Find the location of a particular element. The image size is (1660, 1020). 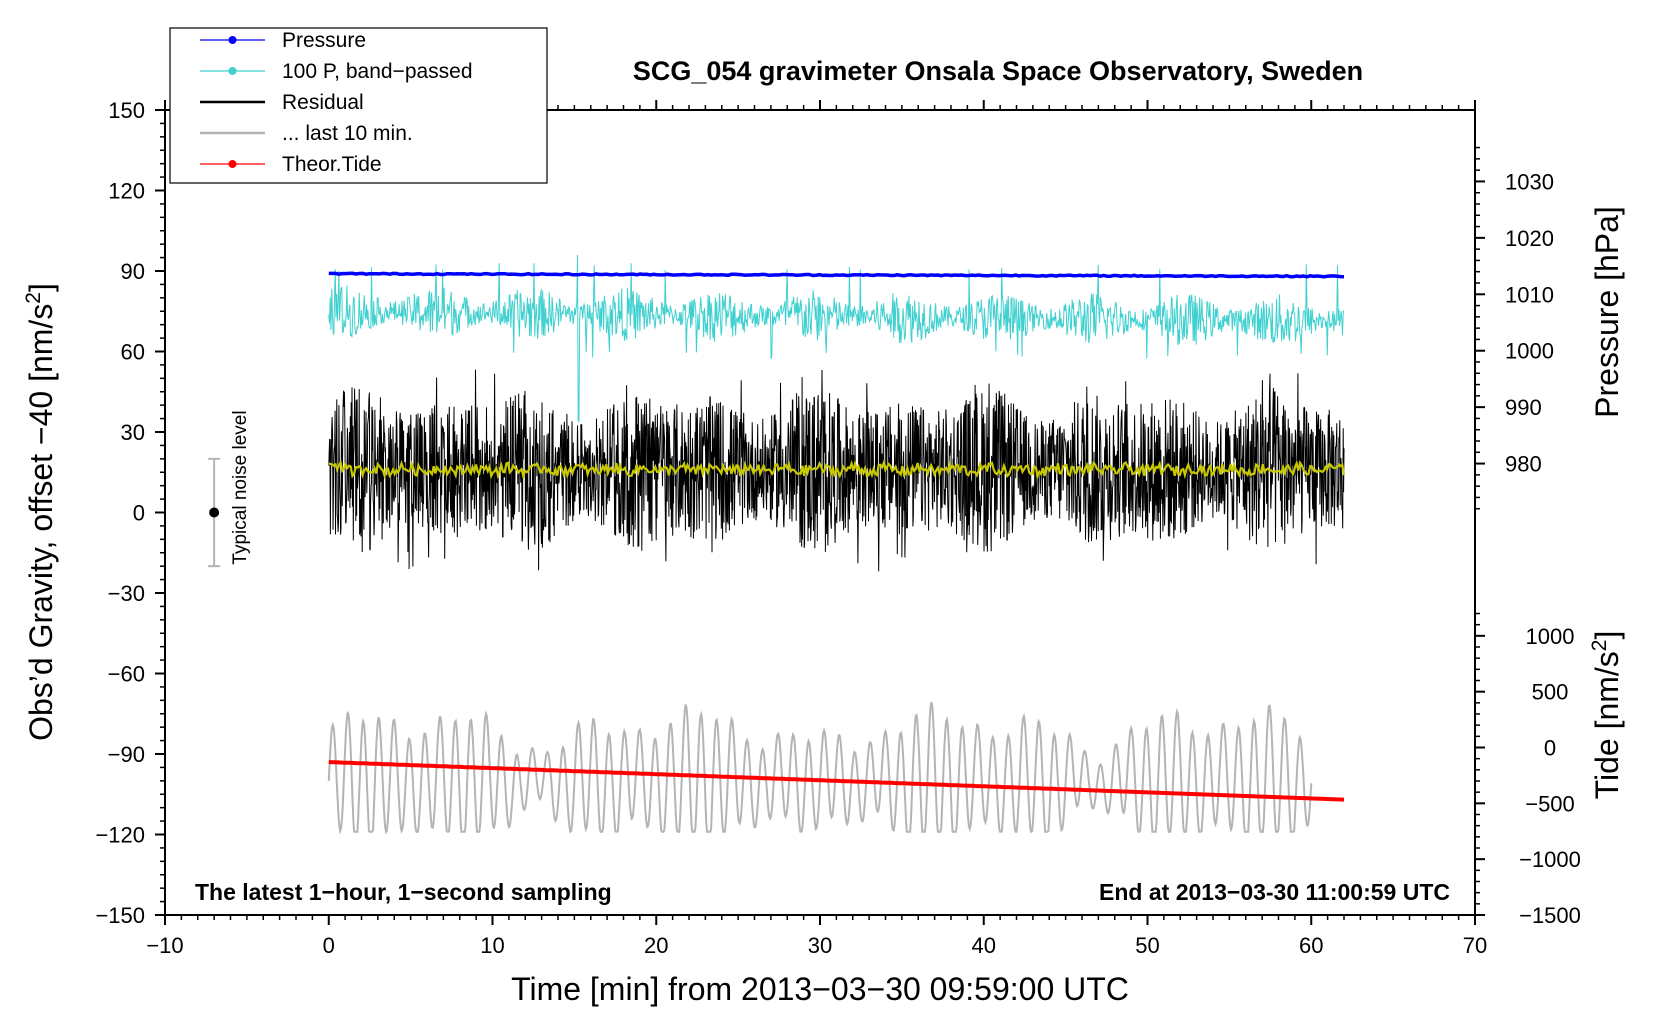

tide-tick-label: 500 is located at coordinates (1550, 692).